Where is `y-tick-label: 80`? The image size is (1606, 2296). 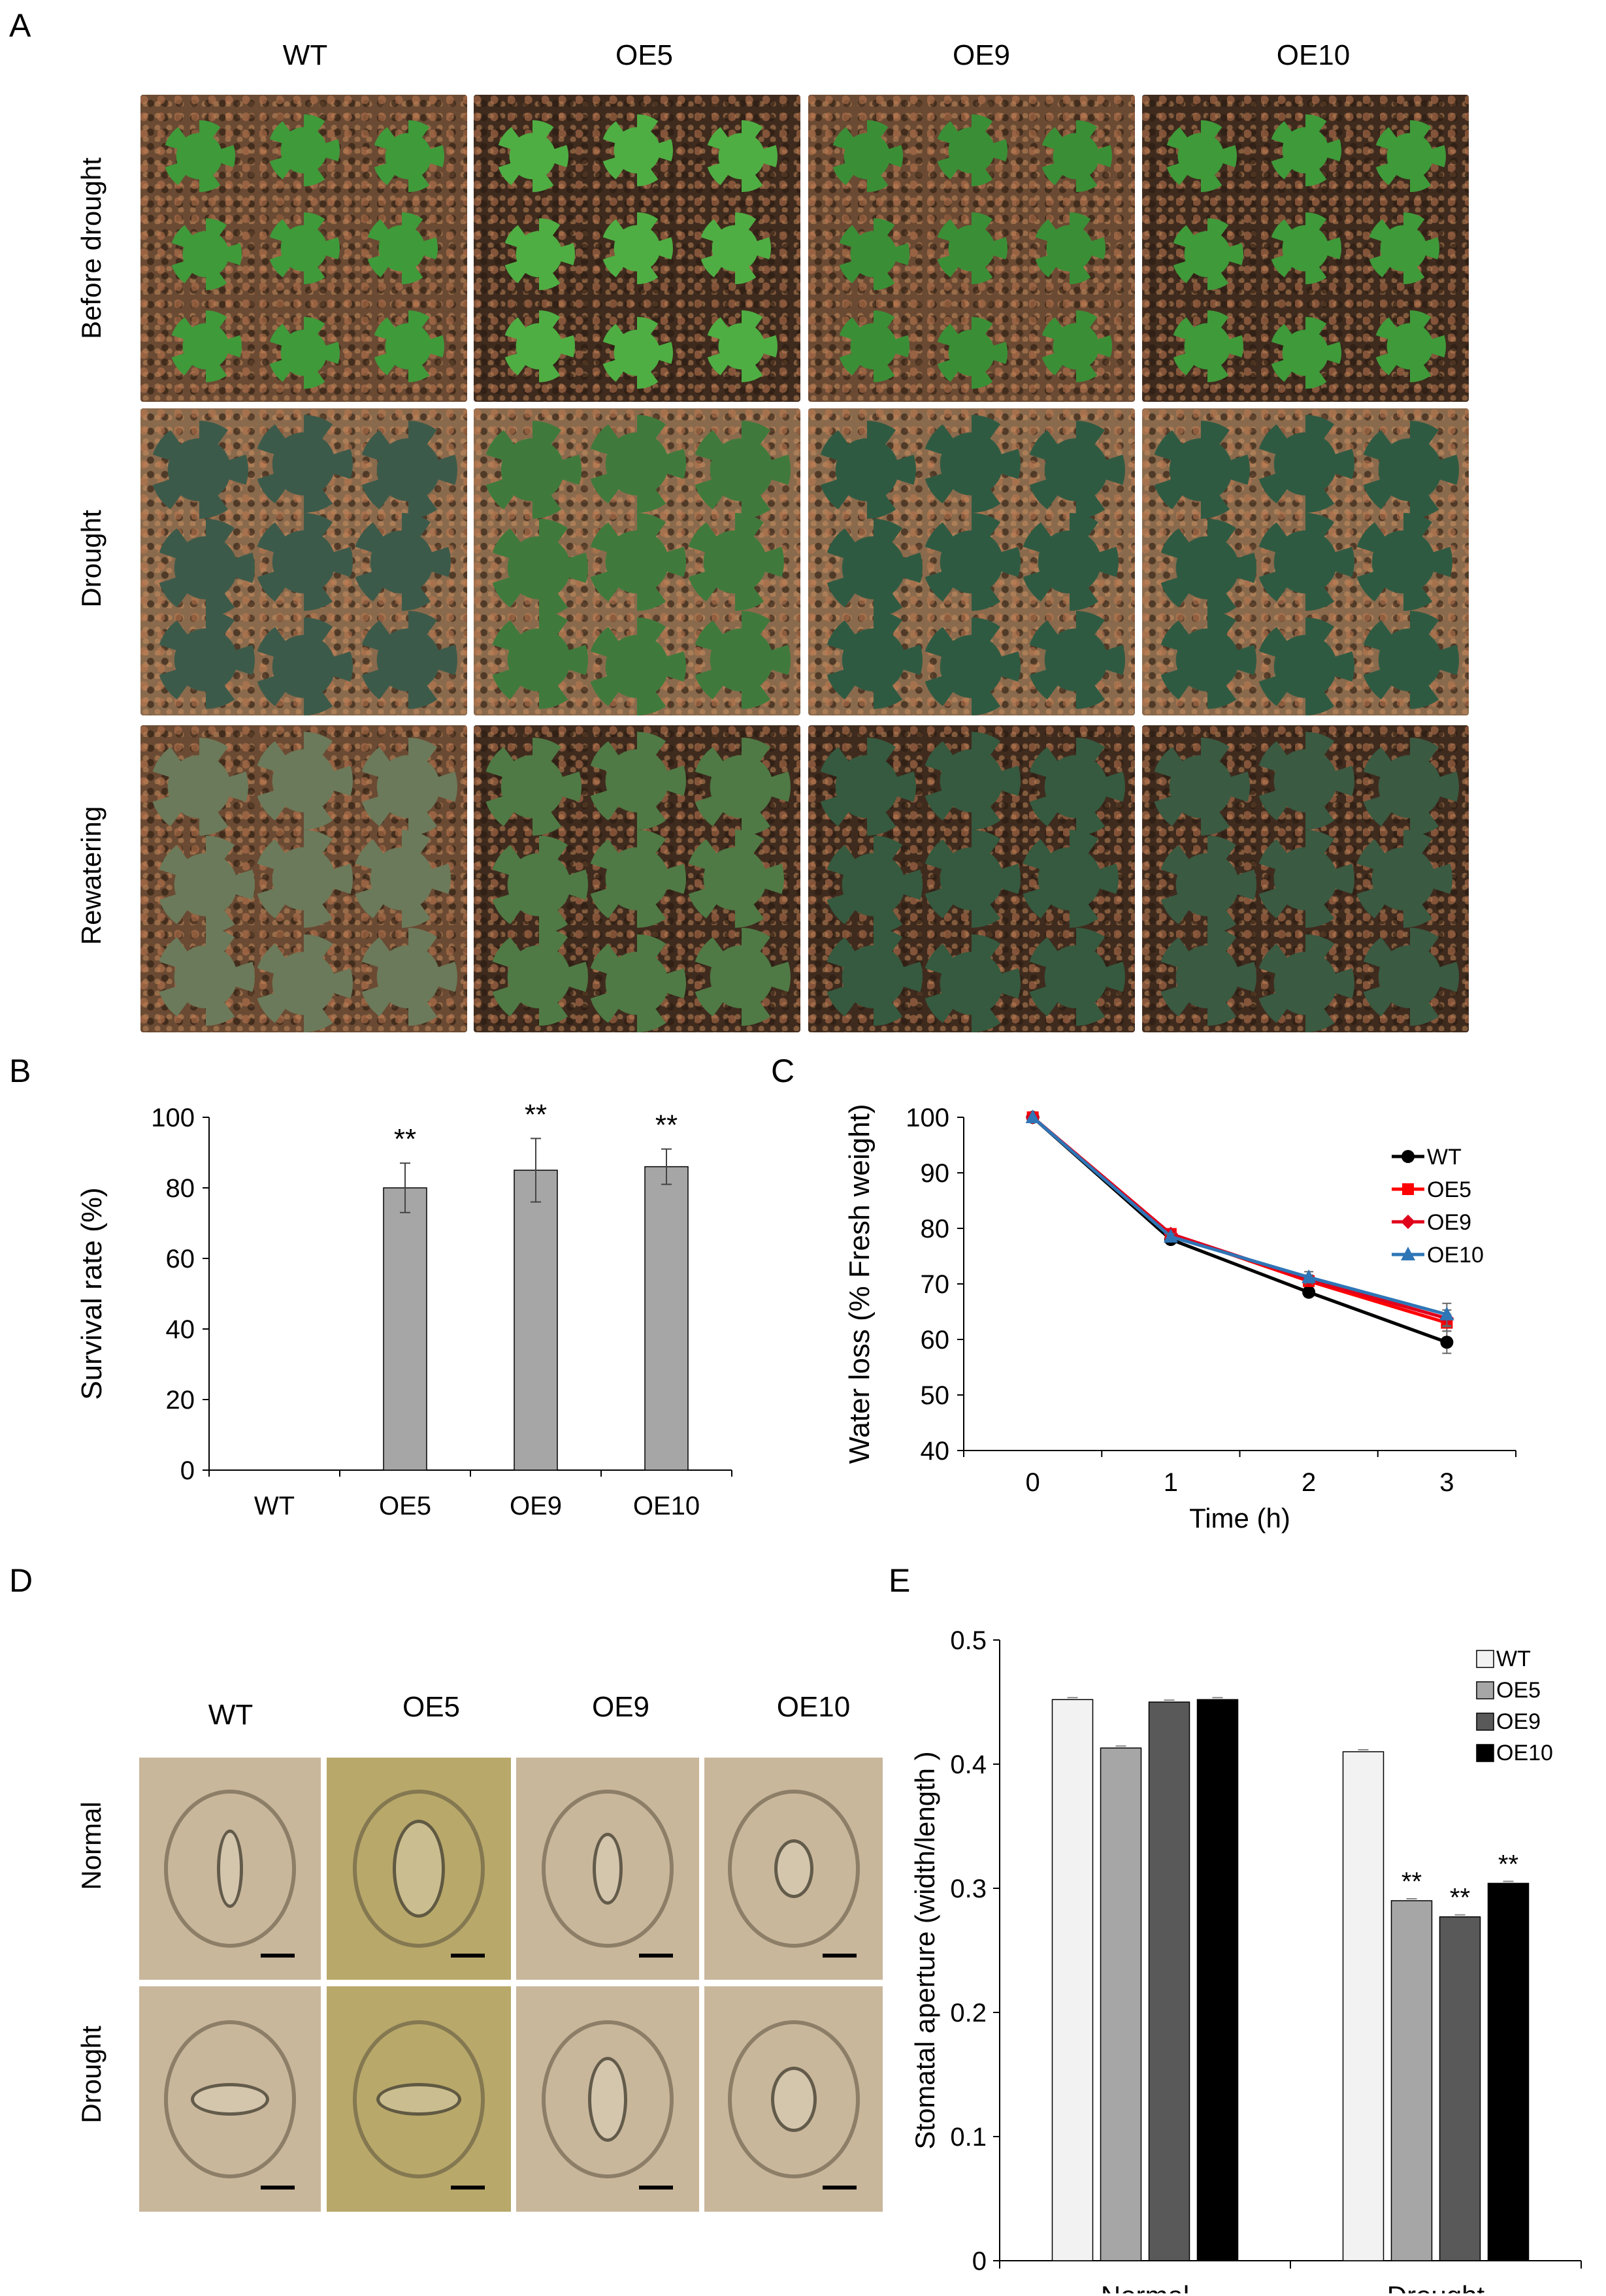 y-tick-label: 80 is located at coordinates (935, 1229).